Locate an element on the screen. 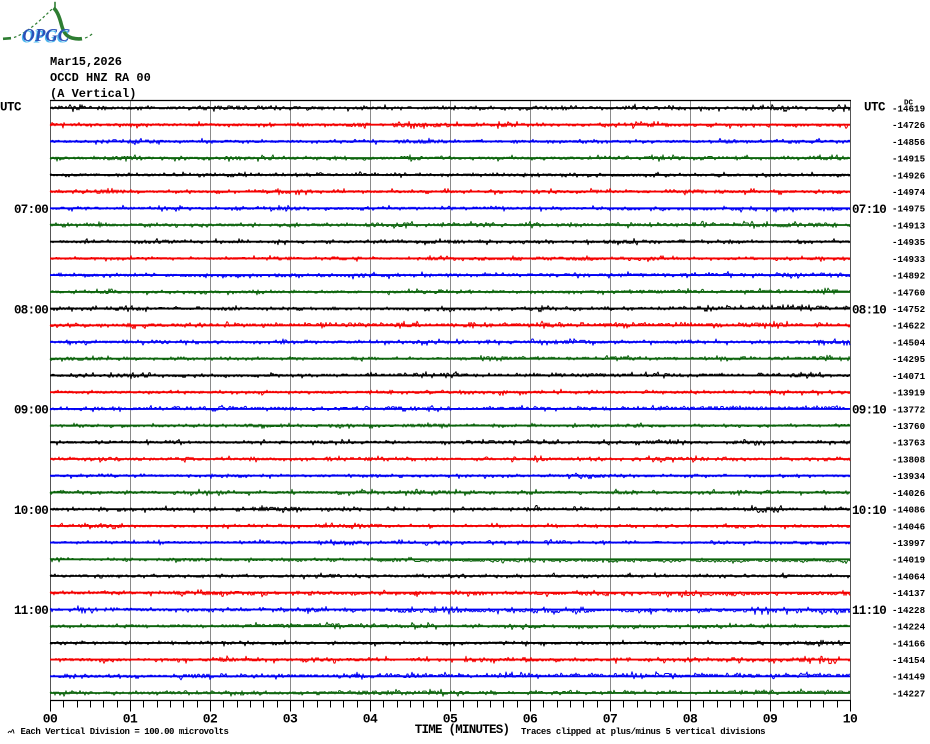  svg-text: -13919 is located at coordinates (908, 393).